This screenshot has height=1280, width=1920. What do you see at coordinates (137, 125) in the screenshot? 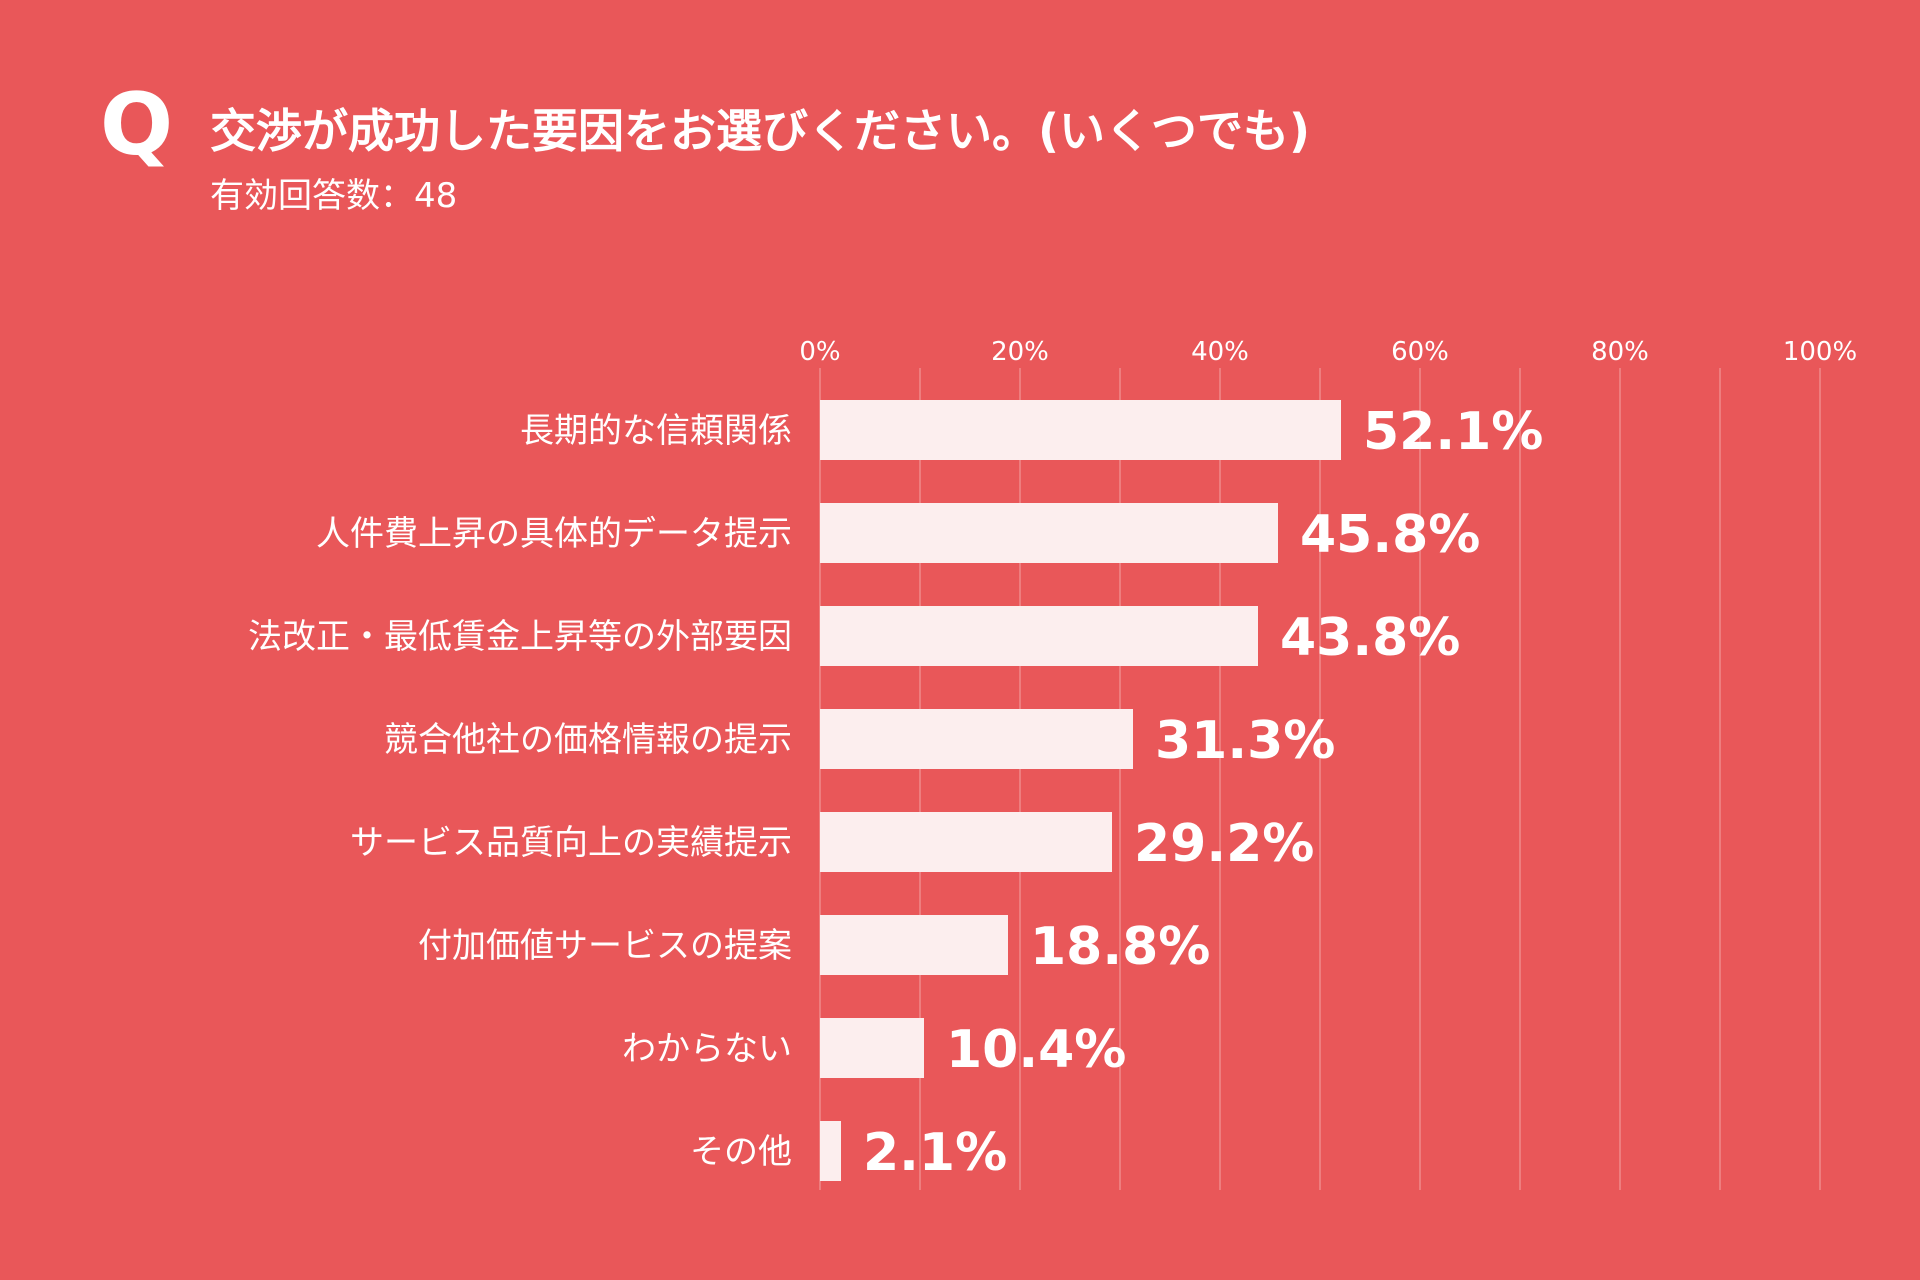
I see `question-mark-q: Q` at bounding box center [137, 125].